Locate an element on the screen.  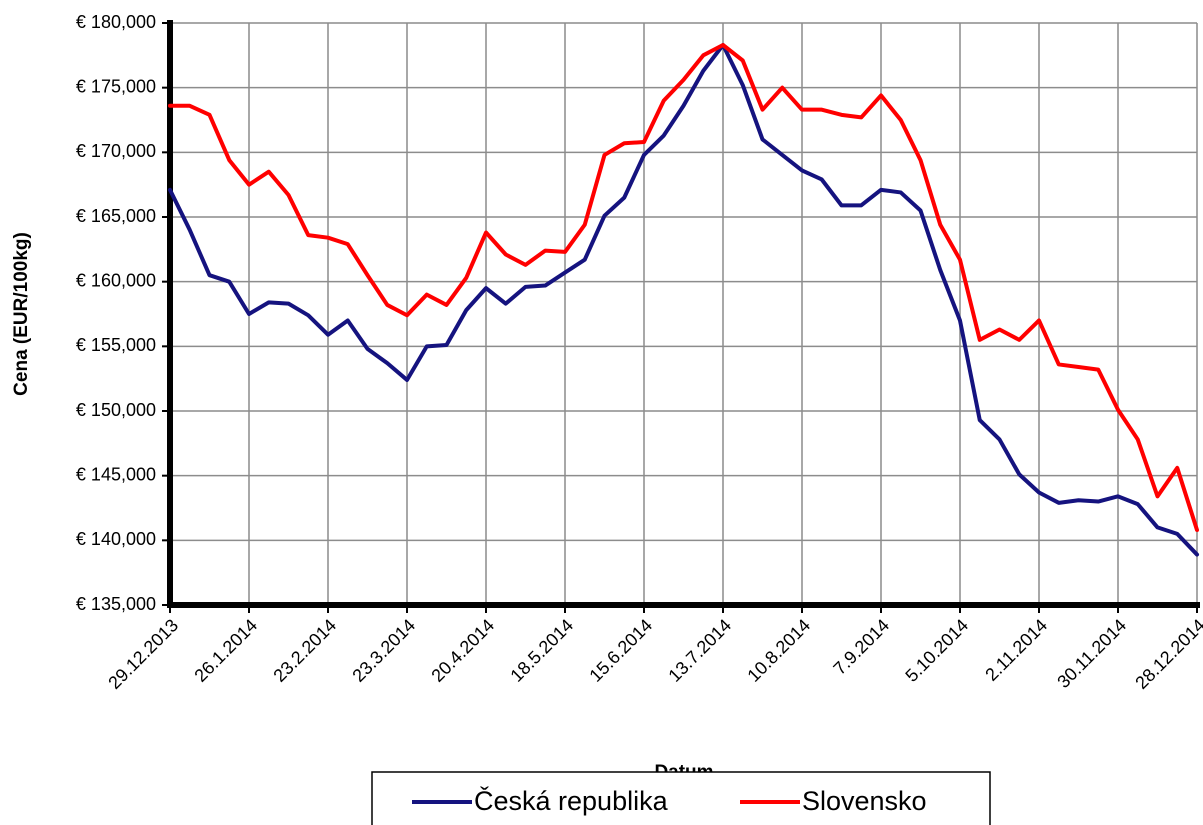
y-tick-label: € 155,000 is located at coordinates (116, 345).